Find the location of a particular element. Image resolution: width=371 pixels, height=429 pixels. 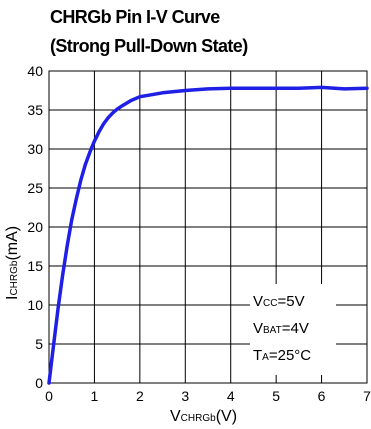

annotation-vbat: VBAT=4V is located at coordinates (281, 328).